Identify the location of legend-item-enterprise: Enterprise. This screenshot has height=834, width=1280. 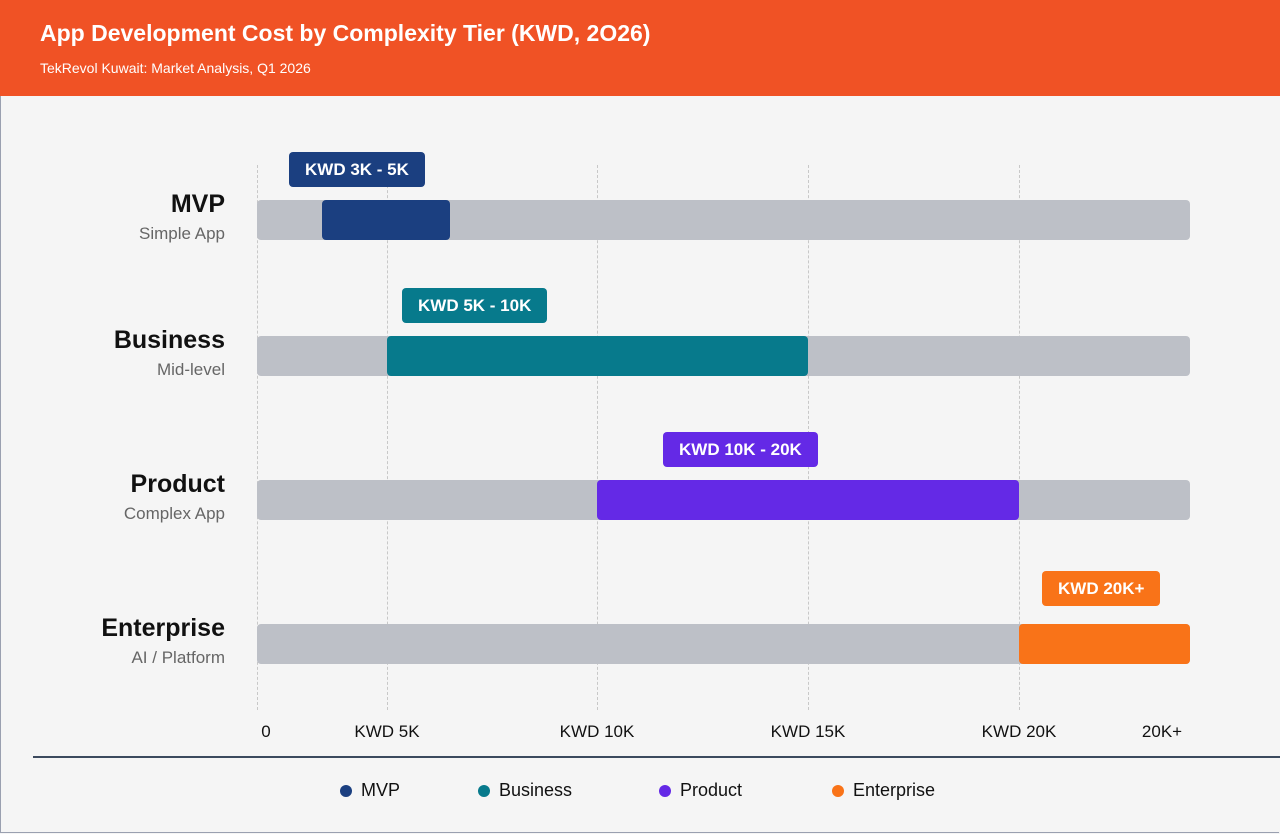
(883, 790).